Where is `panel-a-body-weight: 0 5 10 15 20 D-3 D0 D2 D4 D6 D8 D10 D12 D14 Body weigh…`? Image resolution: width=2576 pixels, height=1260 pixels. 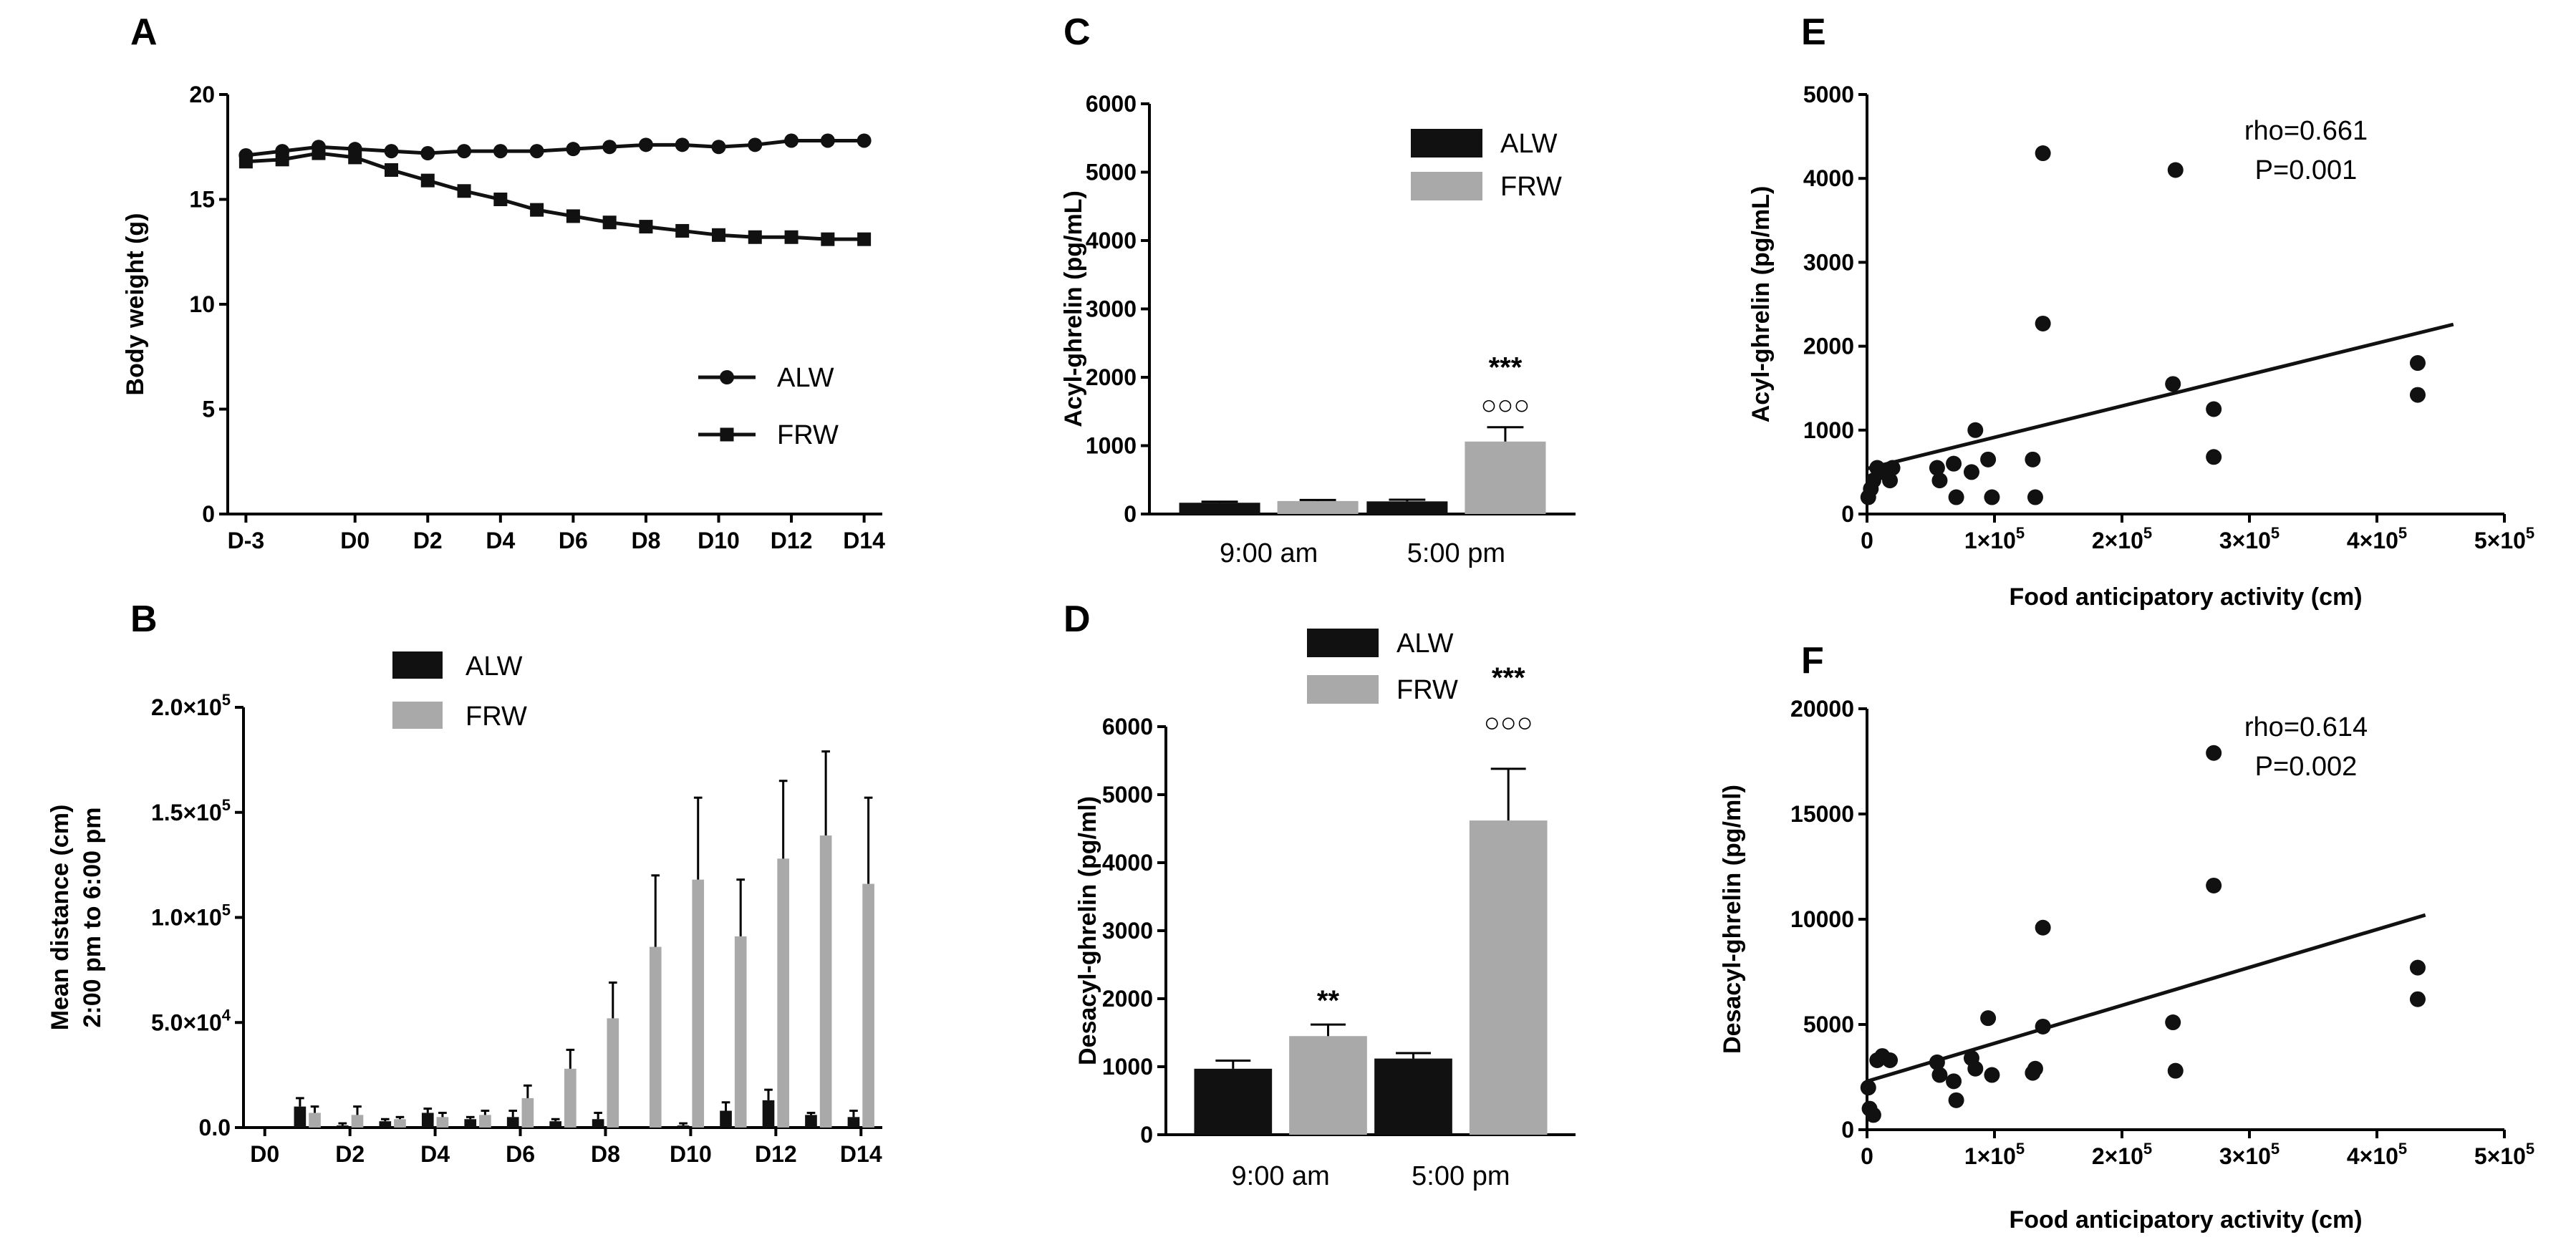 panel-a-body-weight: 0 5 10 15 20 D-3 D0 D2 D4 D6 D8 D10 D12 D14 Body weigh… is located at coordinates (503, 317).